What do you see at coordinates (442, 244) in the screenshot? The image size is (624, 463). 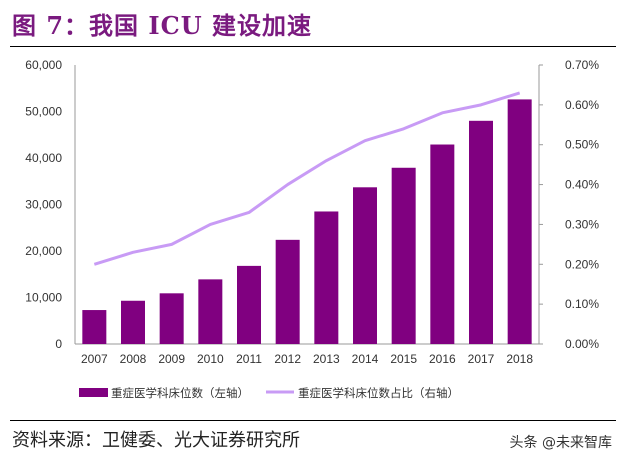 I see `bar-2016` at bounding box center [442, 244].